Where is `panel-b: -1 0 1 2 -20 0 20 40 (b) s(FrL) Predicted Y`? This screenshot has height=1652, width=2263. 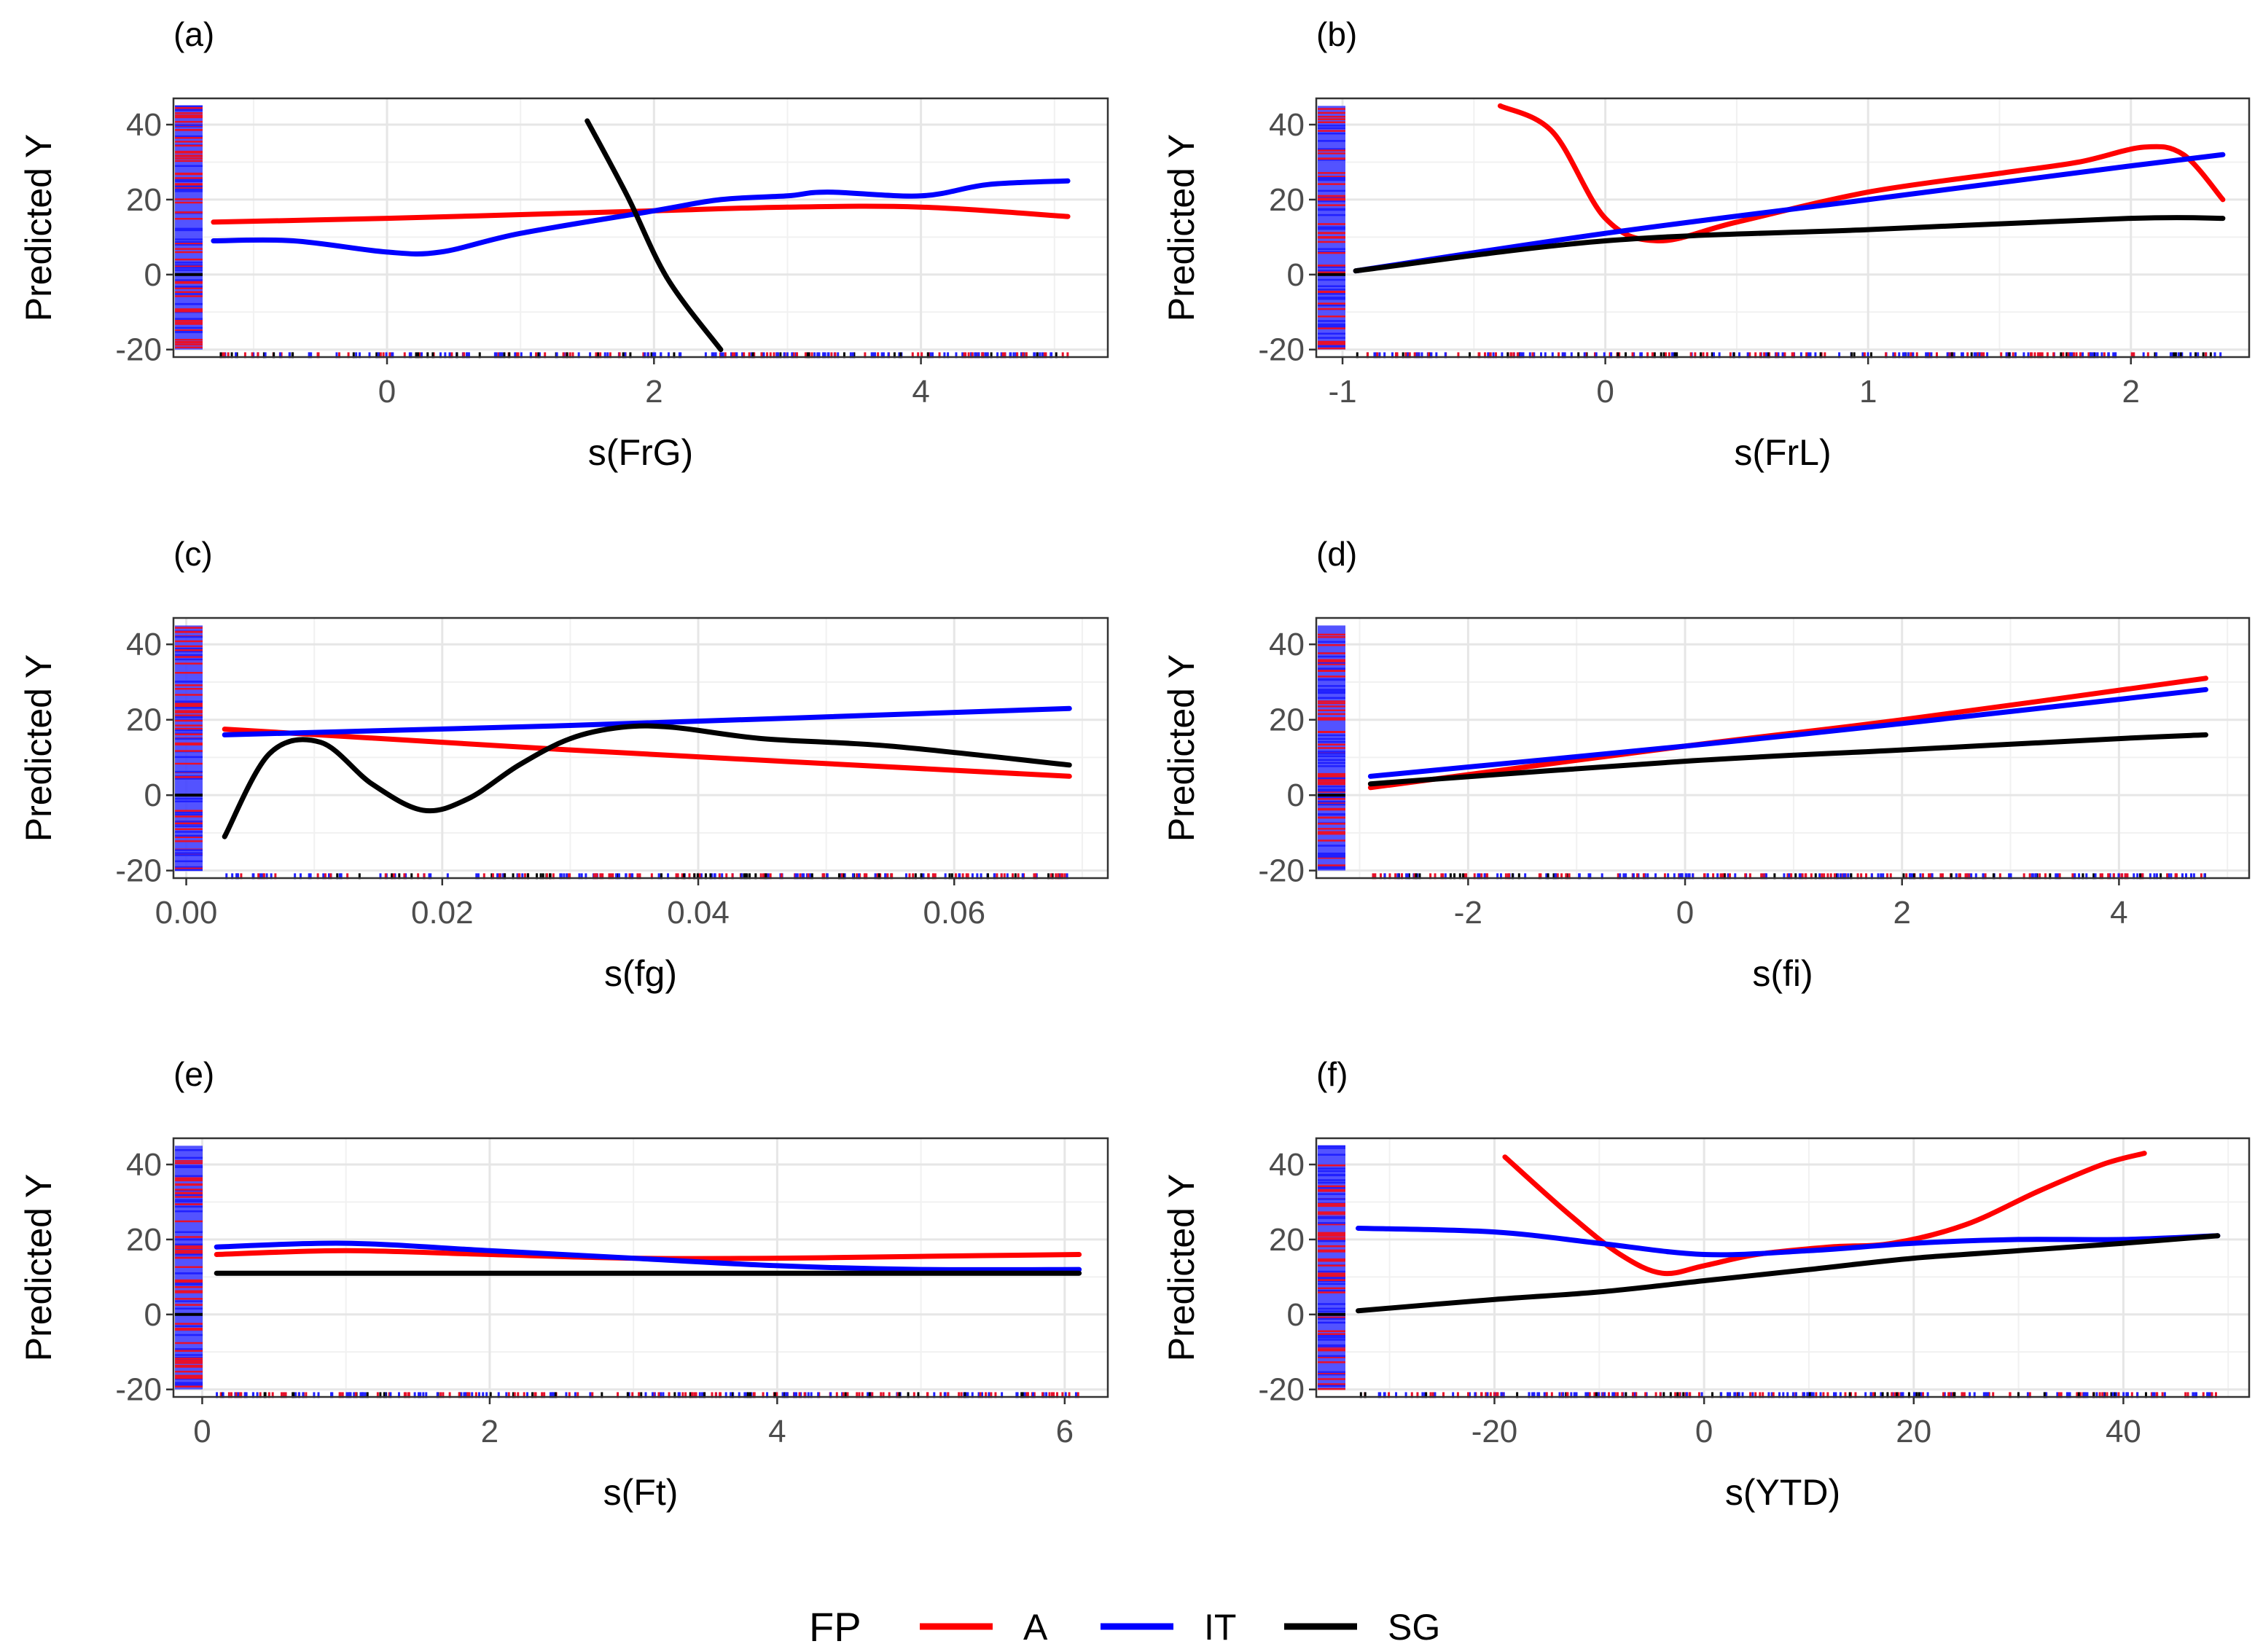
panel-b: -1 0 1 2 -20 0 20 40 (b) s(FrL) Predicted Y is located at coordinates (1706, 244).